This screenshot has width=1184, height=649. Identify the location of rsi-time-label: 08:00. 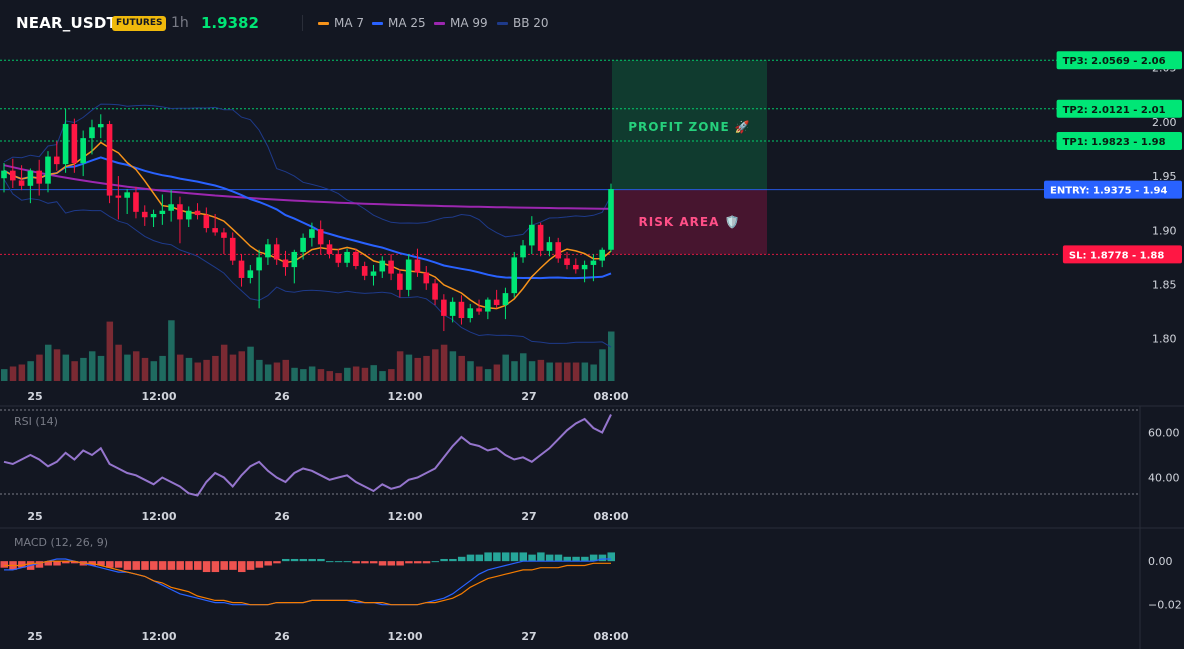
(610, 516).